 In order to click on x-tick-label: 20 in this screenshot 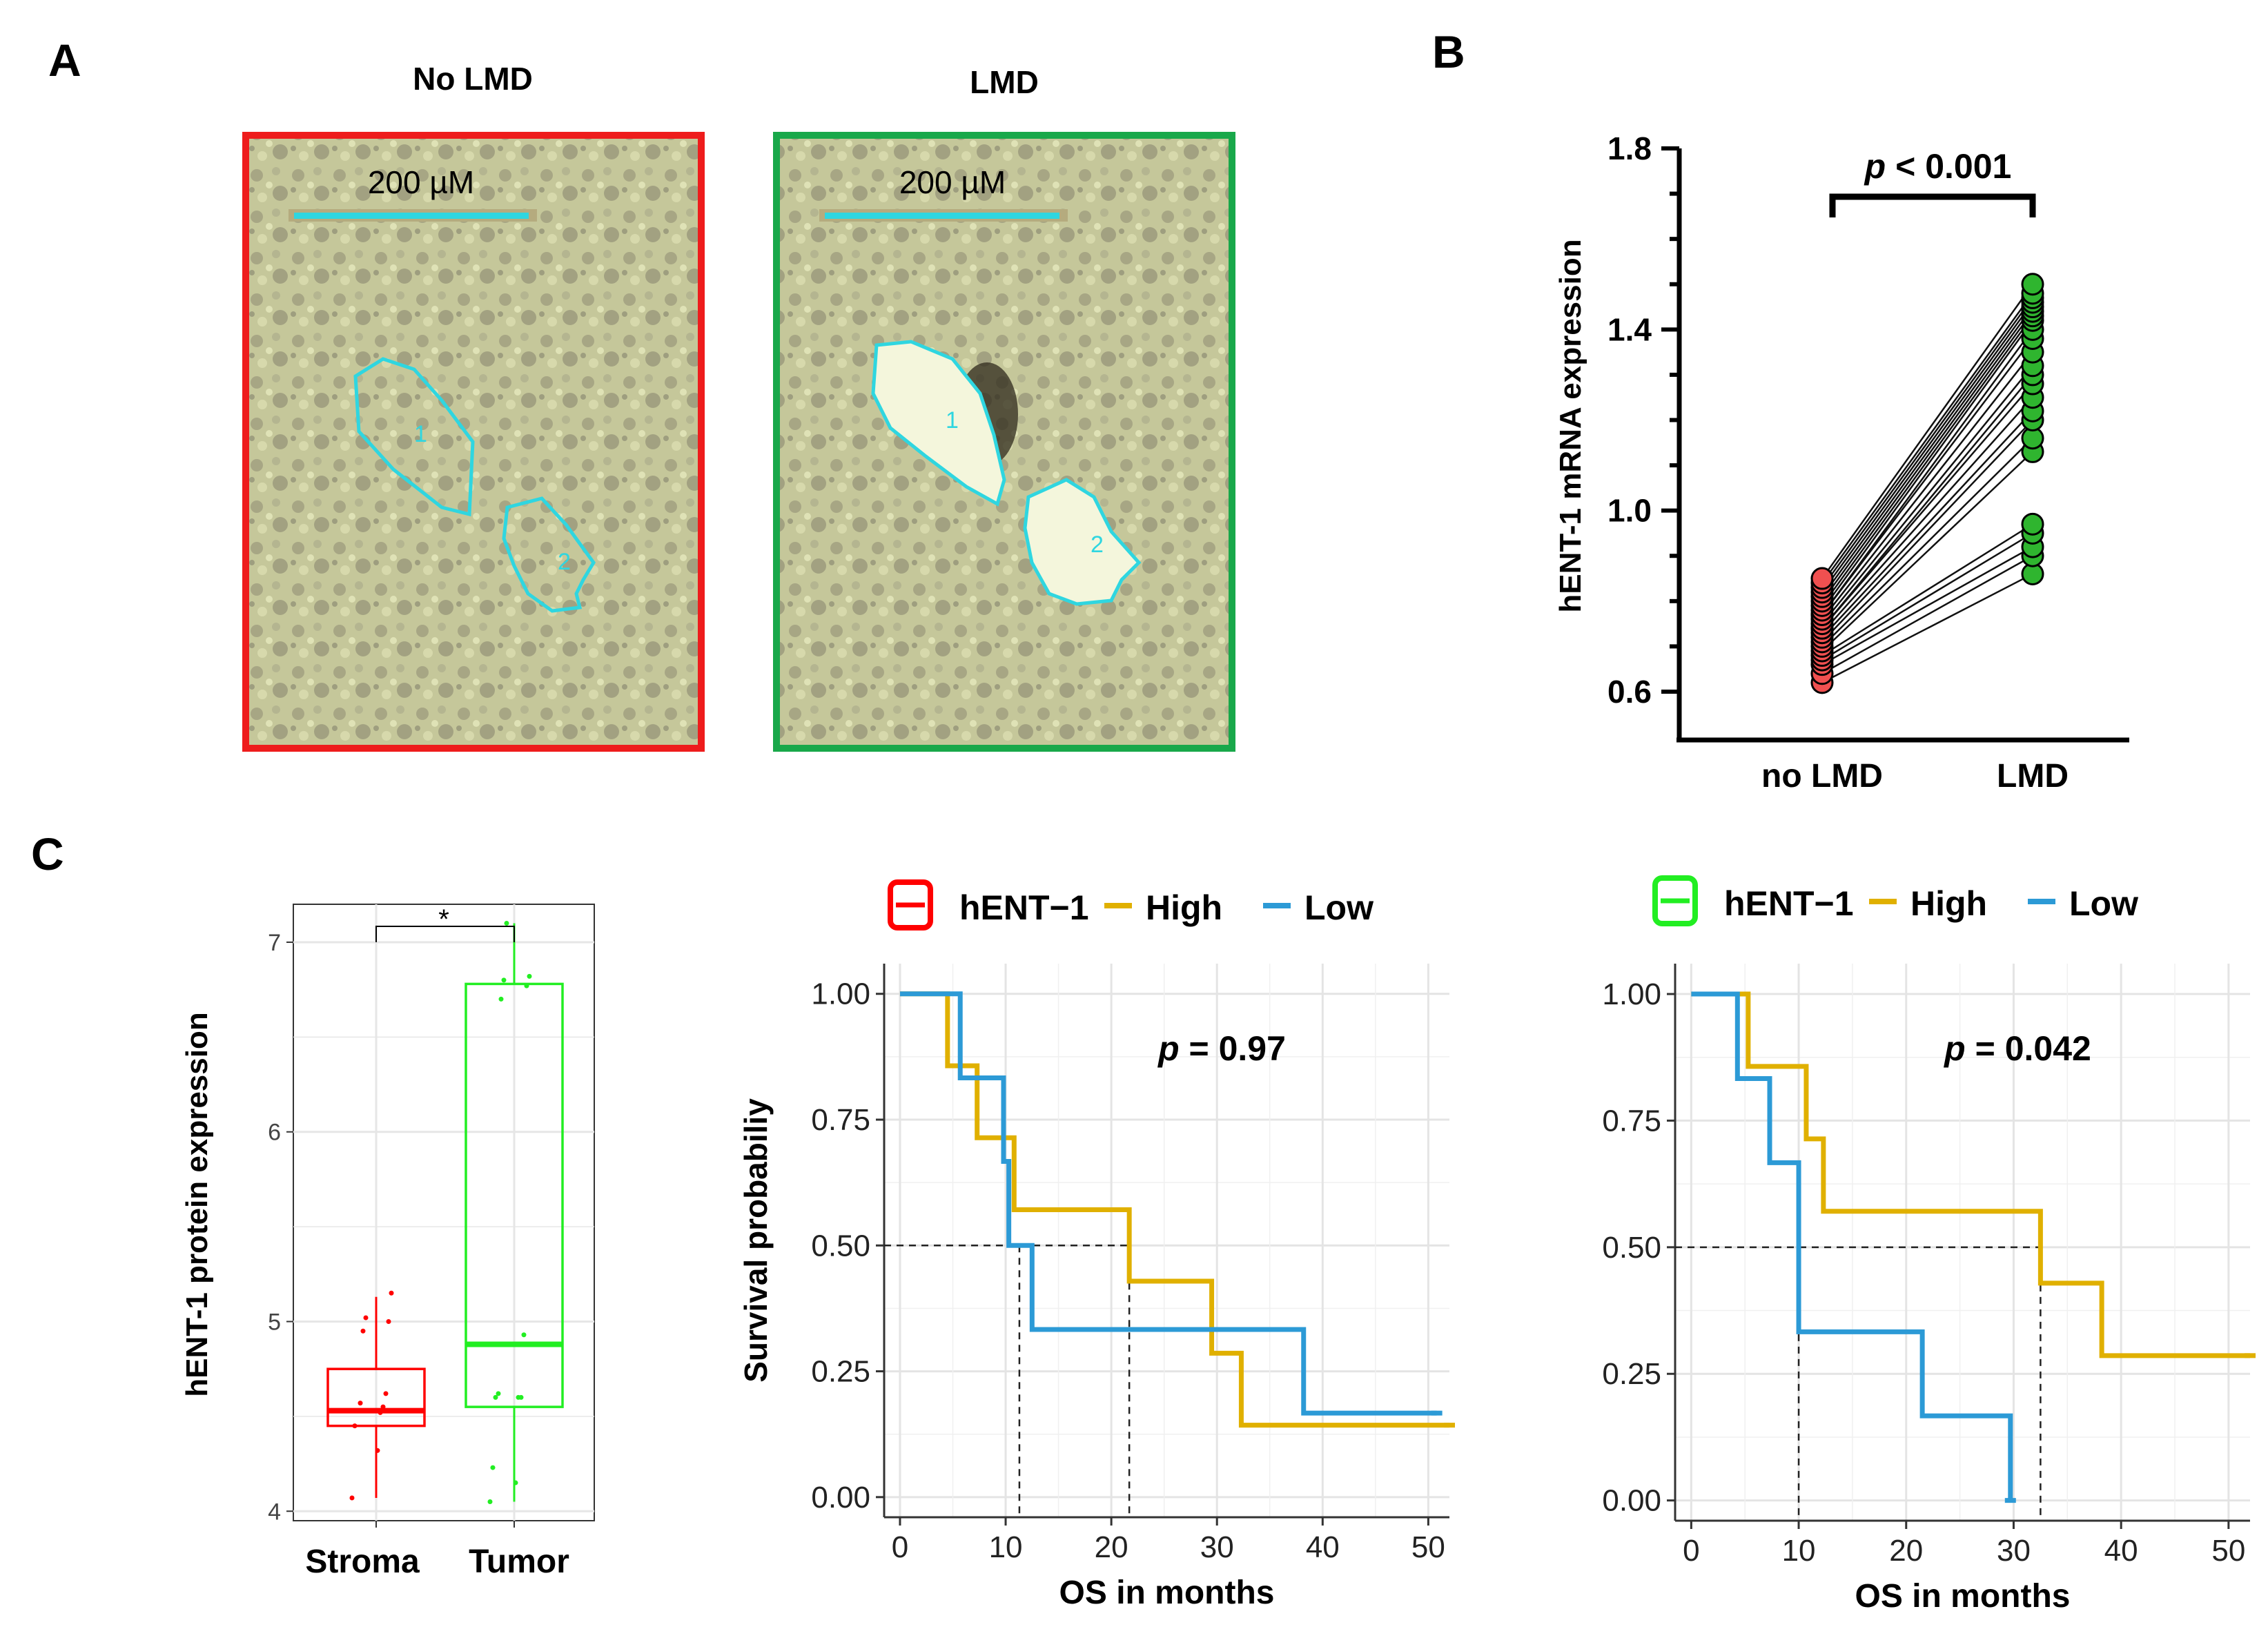, I will do `click(1906, 1551)`.